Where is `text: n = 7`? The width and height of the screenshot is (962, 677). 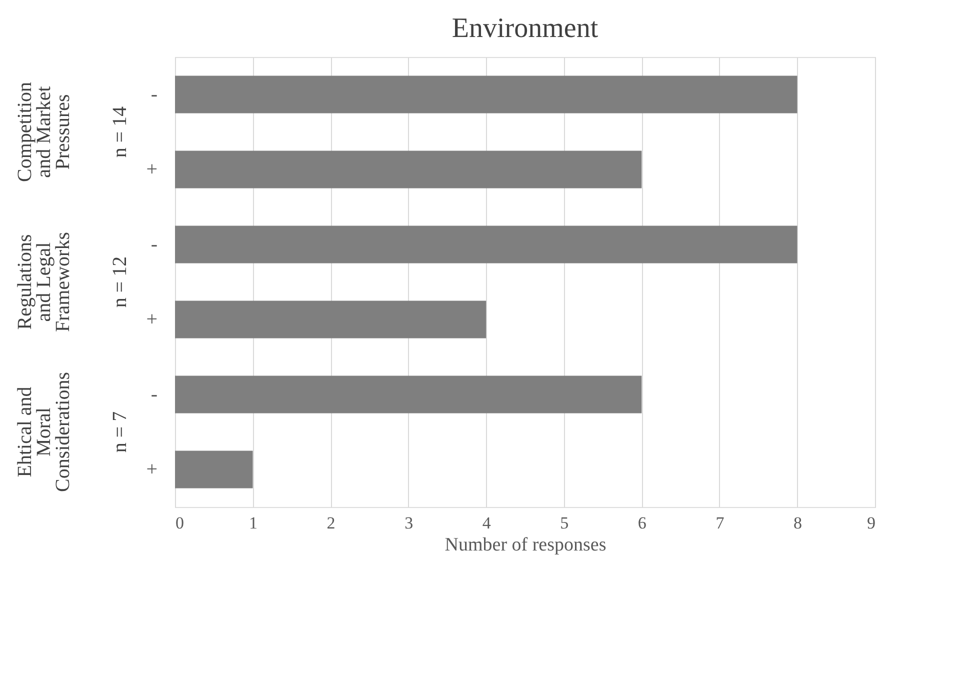
text: n = 7 is located at coordinates (120, 432).